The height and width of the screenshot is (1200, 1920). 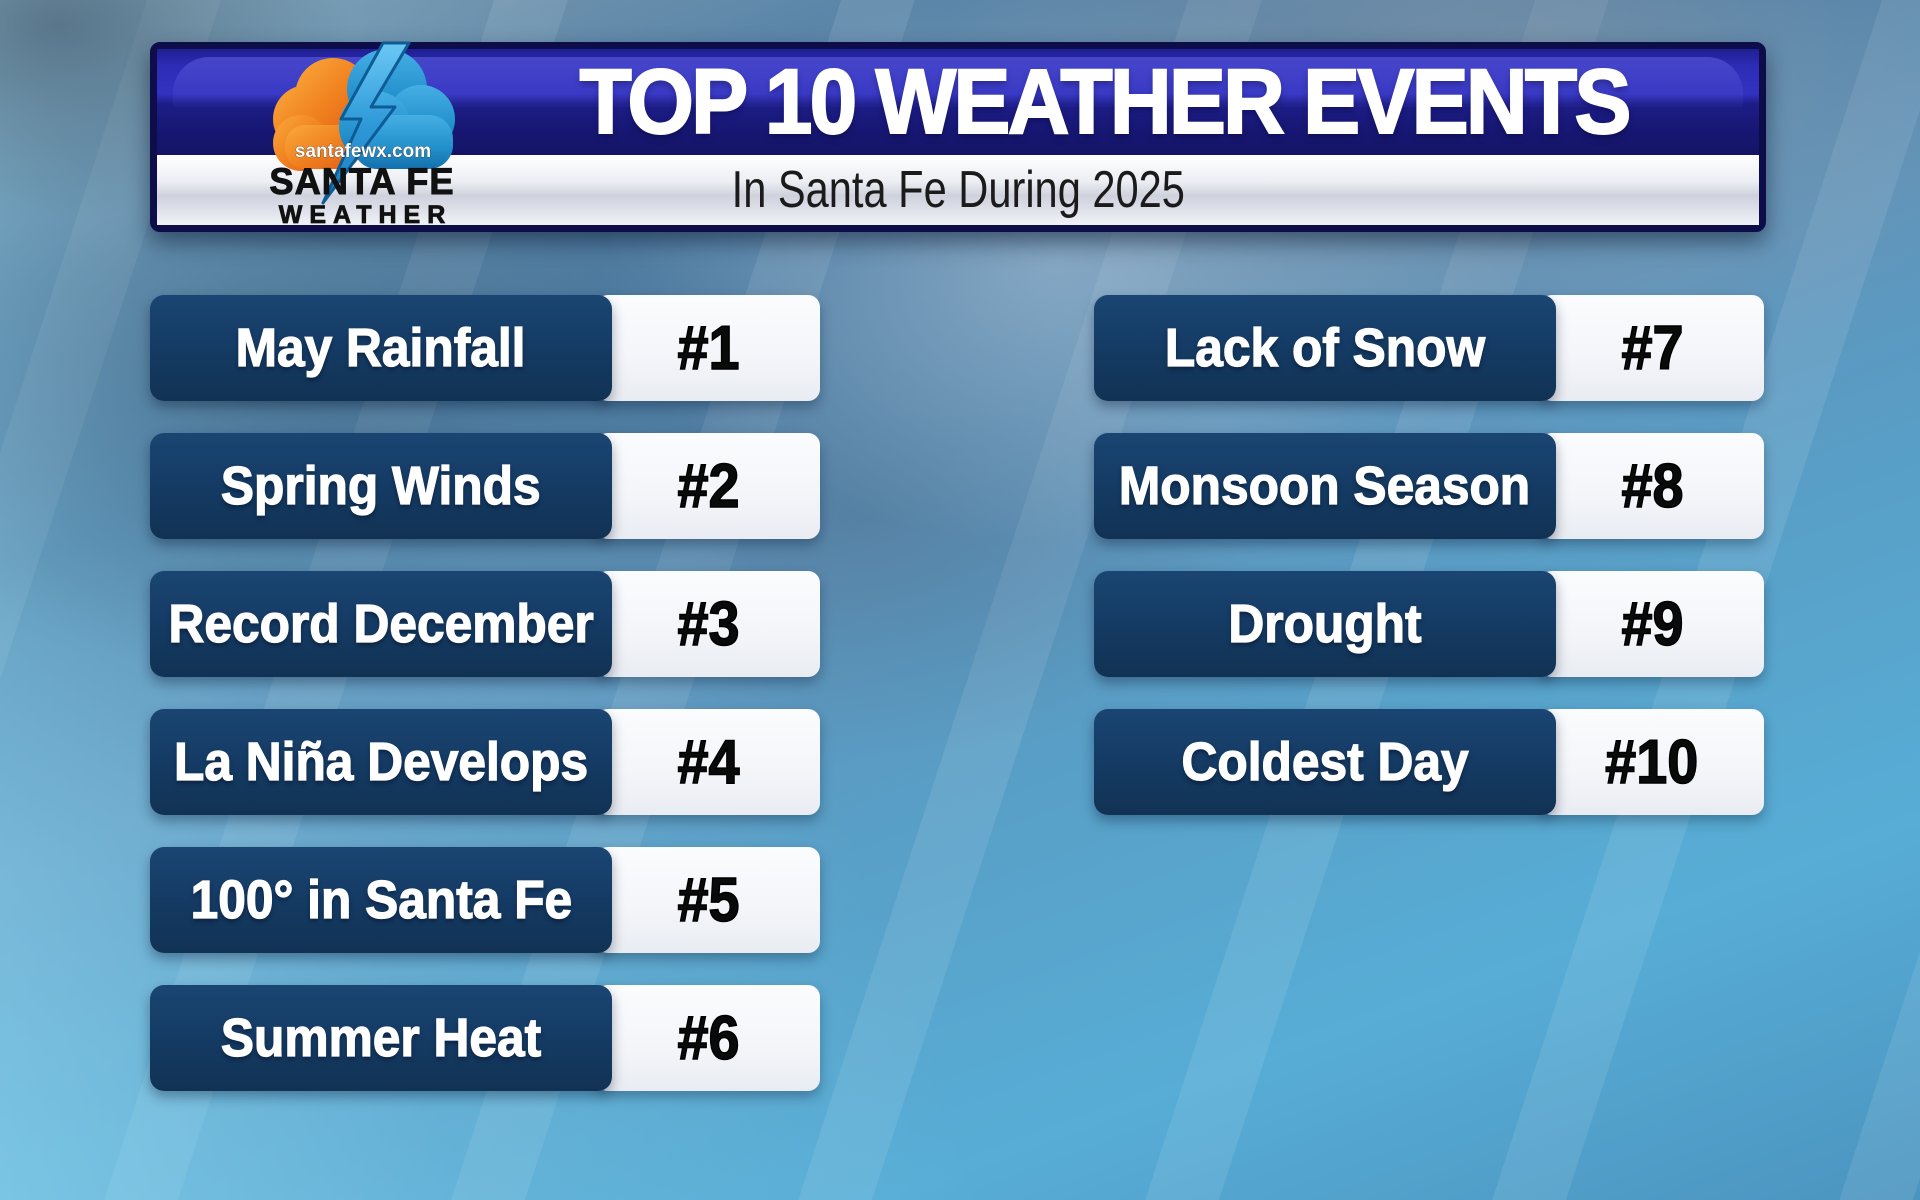 I want to click on rank-box: #6, so click(x=708, y=1038).